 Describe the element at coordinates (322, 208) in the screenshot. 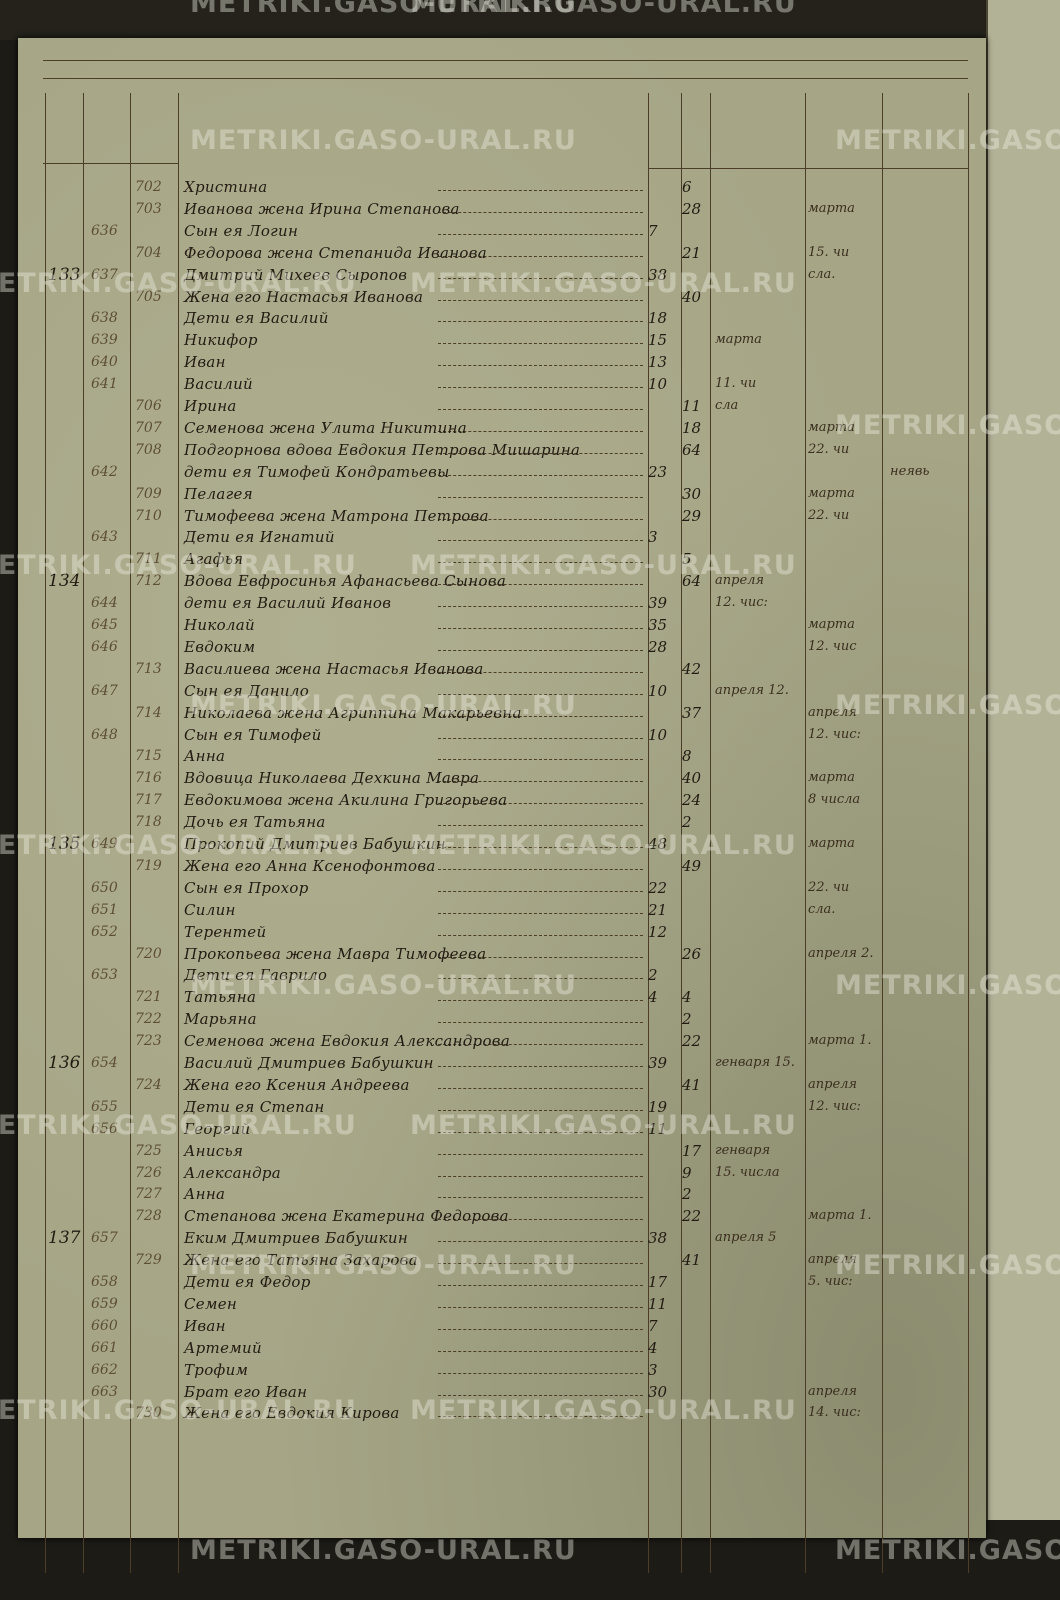

I see `person-name: Иванова жена Ирина Степанова` at that location.